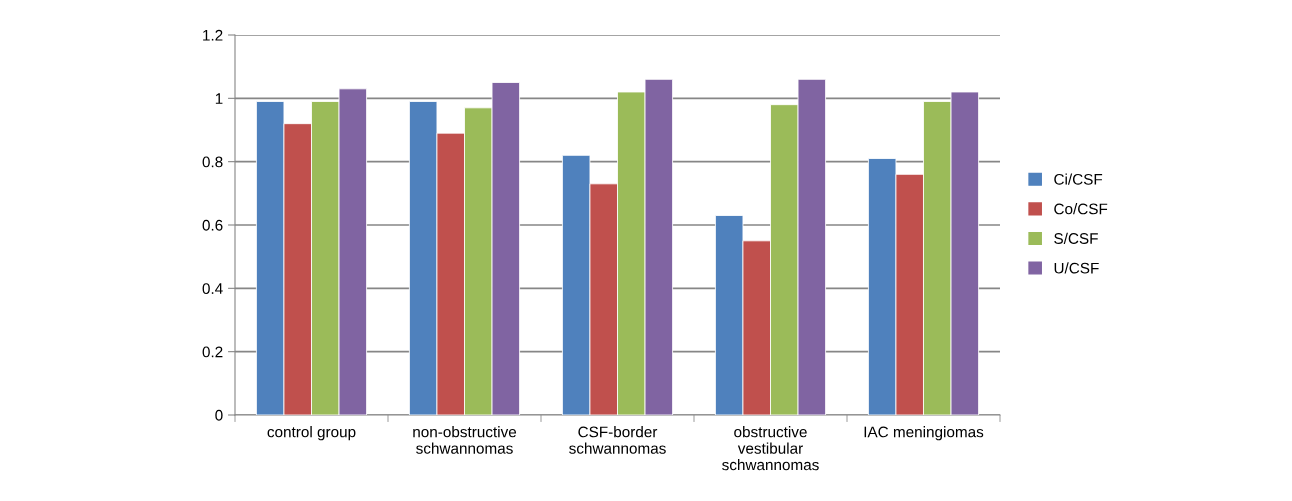 This screenshot has width=1292, height=501. What do you see at coordinates (213, 35) in the screenshot?
I see `y-tick-label: 1.2` at bounding box center [213, 35].